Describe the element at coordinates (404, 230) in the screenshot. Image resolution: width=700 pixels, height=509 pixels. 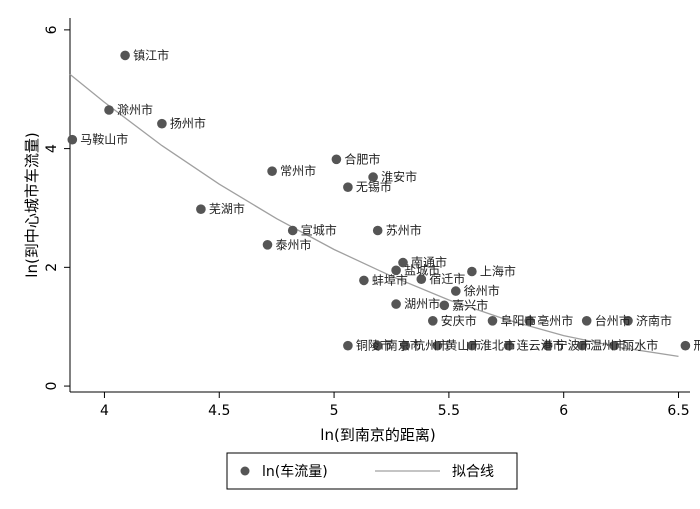
I see `point-label: 苏州市` at that location.